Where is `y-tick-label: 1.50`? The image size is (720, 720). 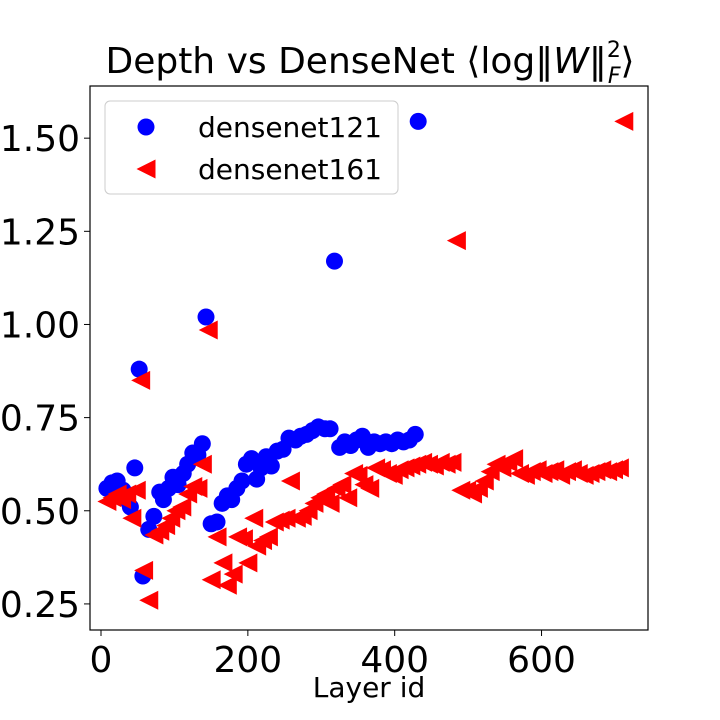
y-tick-label: 1.50 is located at coordinates (40, 139).